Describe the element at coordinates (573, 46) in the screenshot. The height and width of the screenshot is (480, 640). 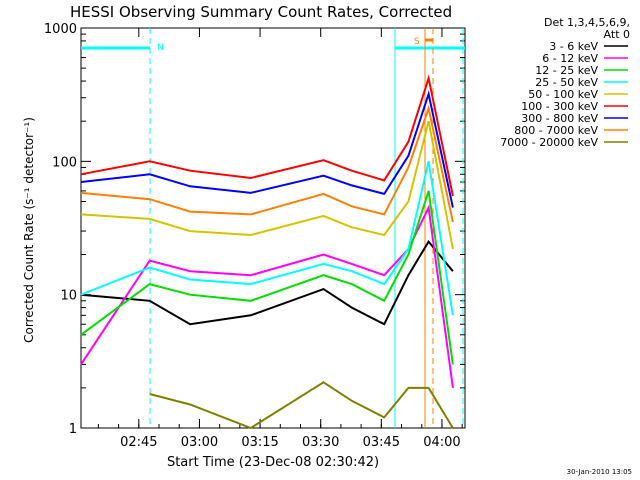
I see `legend-entry-label: 3 - 6 keV` at that location.